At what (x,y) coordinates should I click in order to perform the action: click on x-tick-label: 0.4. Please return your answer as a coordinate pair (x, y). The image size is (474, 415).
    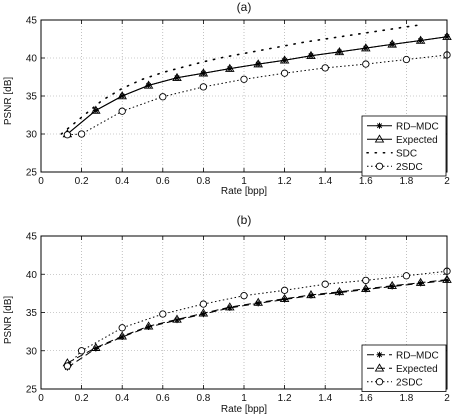
    Looking at the image, I should click on (122, 398).